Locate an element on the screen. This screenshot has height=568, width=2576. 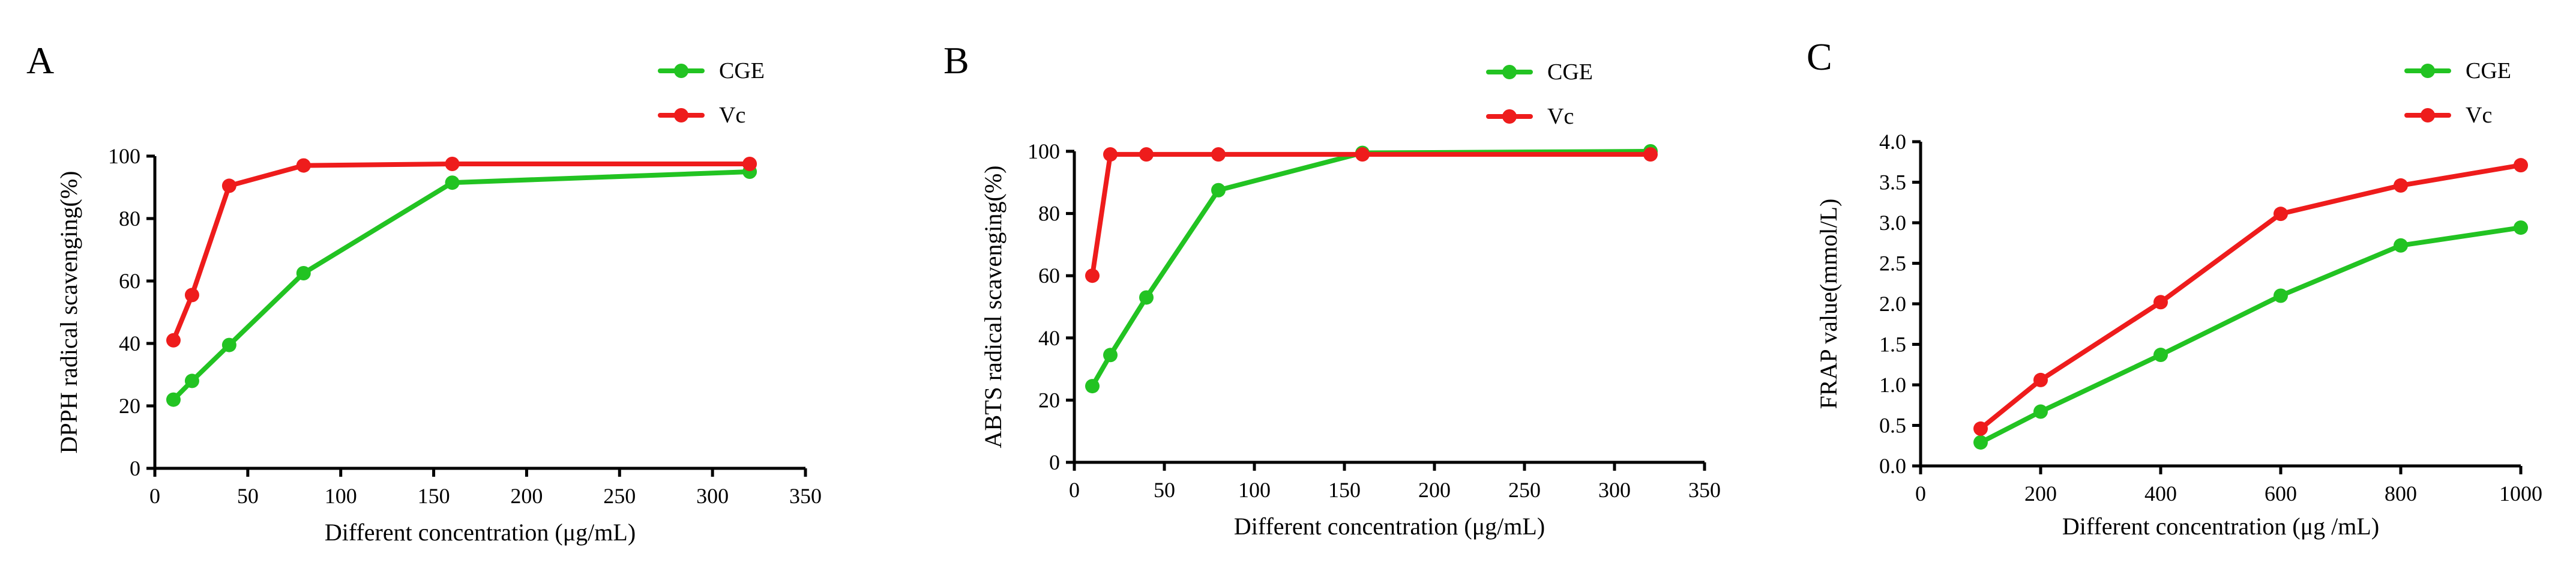
x-axis-title: Different concentration (μg /mL) is located at coordinates (2220, 526).